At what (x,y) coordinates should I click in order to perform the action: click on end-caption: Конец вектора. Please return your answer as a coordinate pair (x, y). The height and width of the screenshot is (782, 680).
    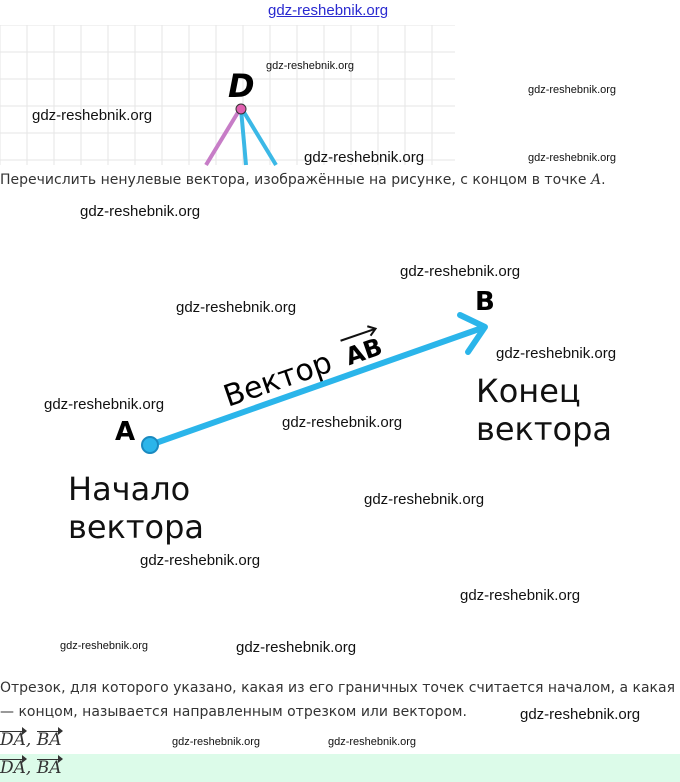
    Looking at the image, I should click on (544, 410).